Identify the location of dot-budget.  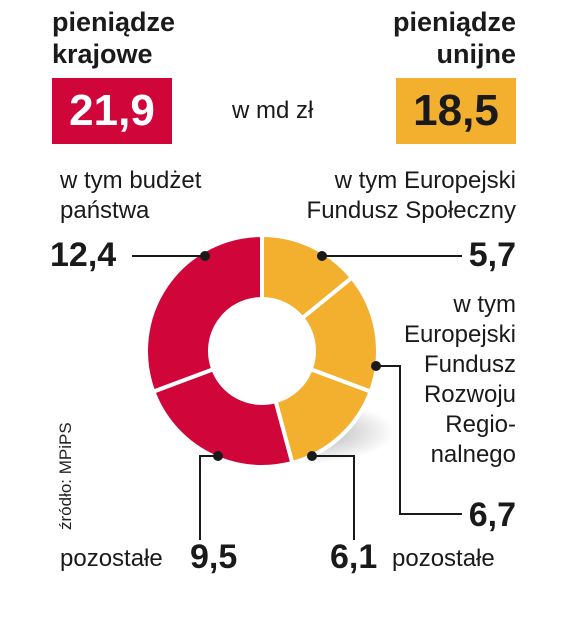
(205, 256).